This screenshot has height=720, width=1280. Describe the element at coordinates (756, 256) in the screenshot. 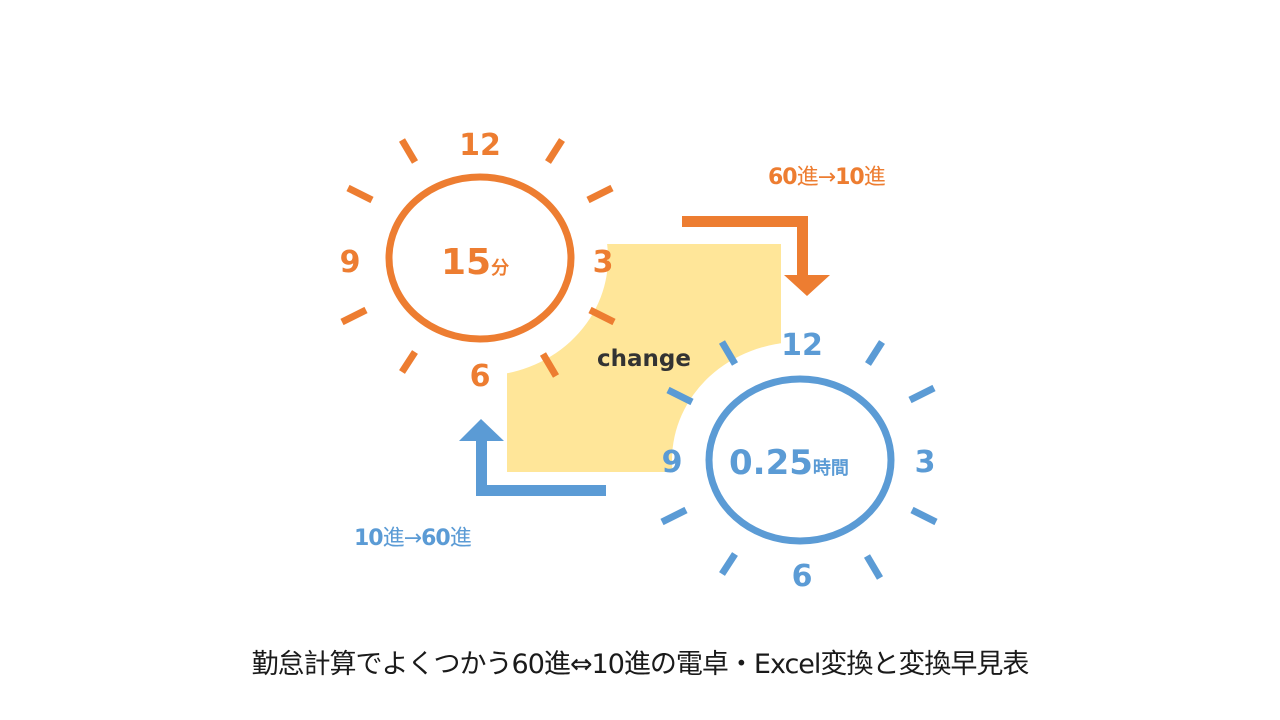

I see `arrow-sixty-to-ten` at that location.